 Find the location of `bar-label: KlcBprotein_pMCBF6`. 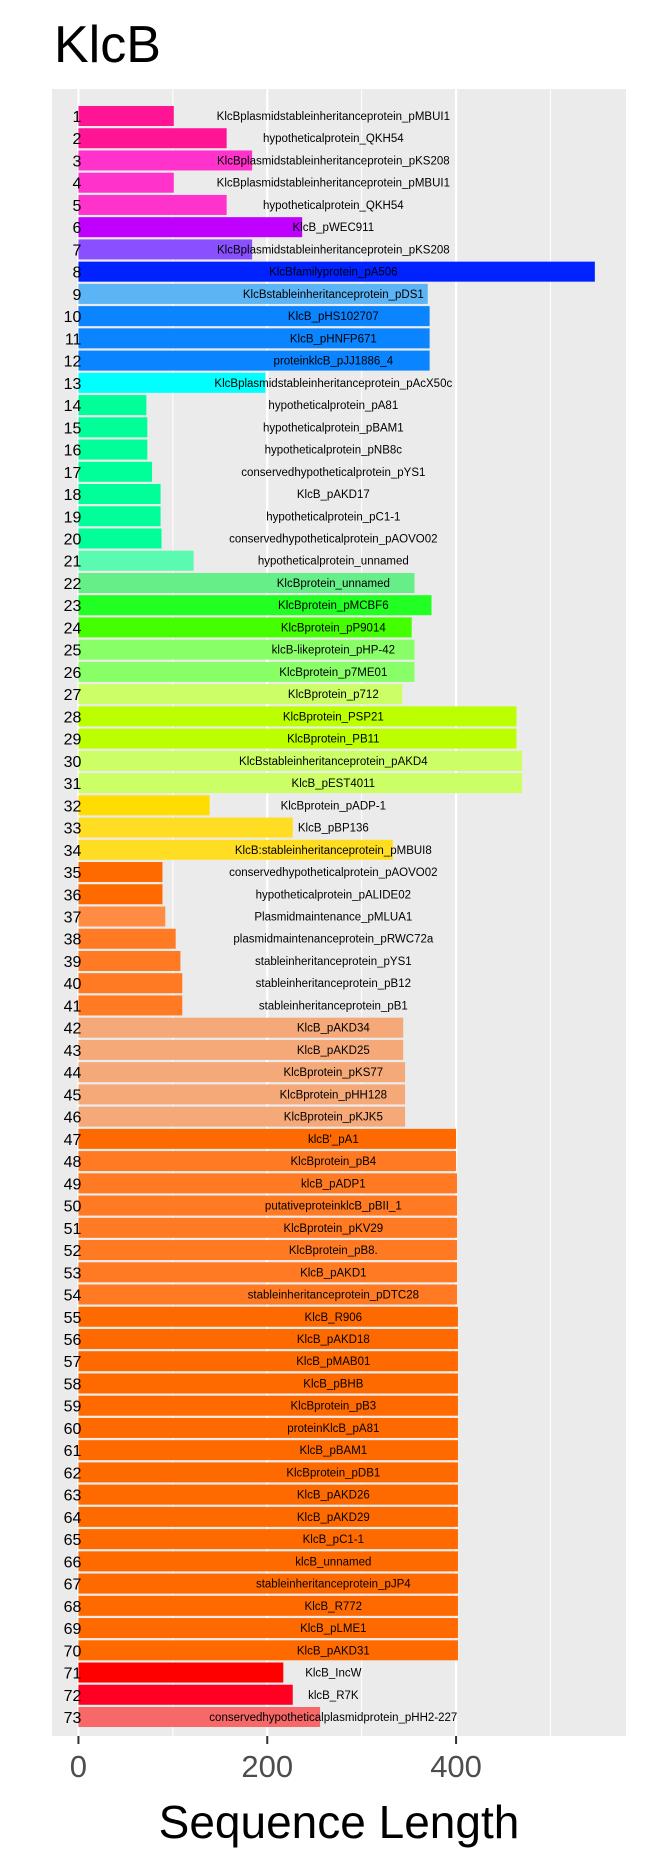

bar-label: KlcBprotein_pMCBF6 is located at coordinates (333, 606).